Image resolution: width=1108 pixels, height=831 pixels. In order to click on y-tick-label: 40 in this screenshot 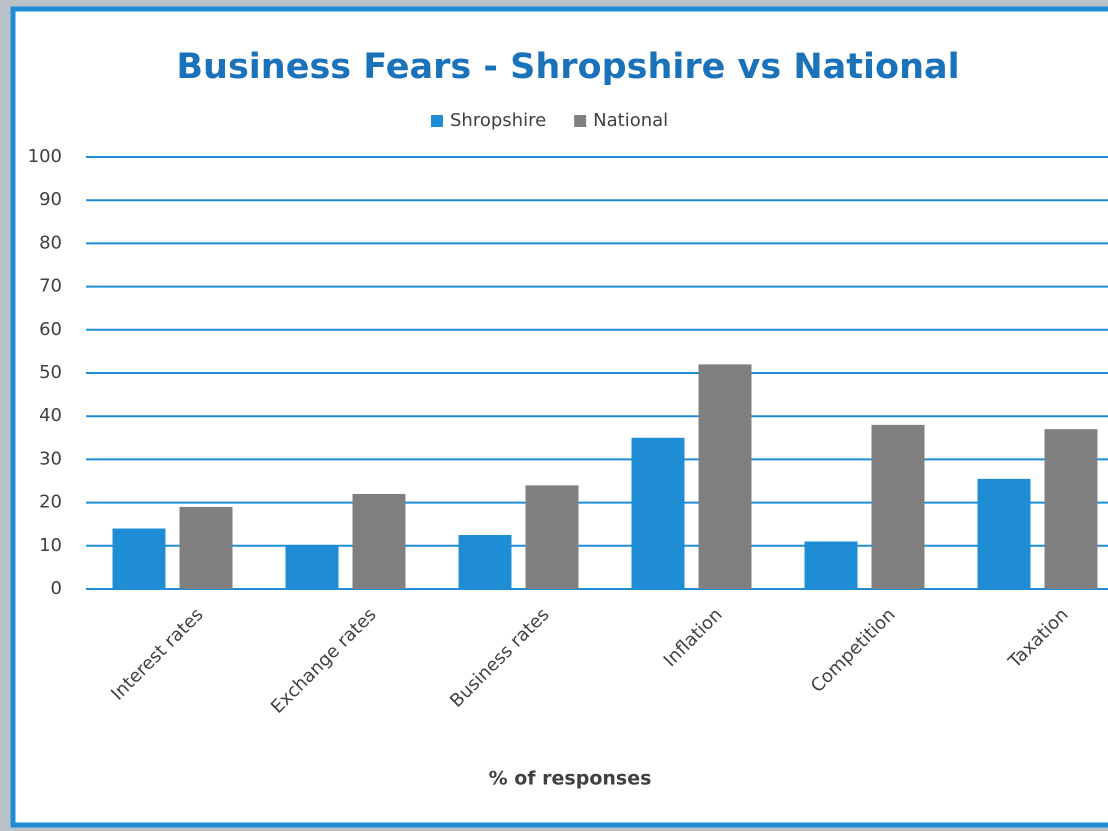, I will do `click(50, 415)`.